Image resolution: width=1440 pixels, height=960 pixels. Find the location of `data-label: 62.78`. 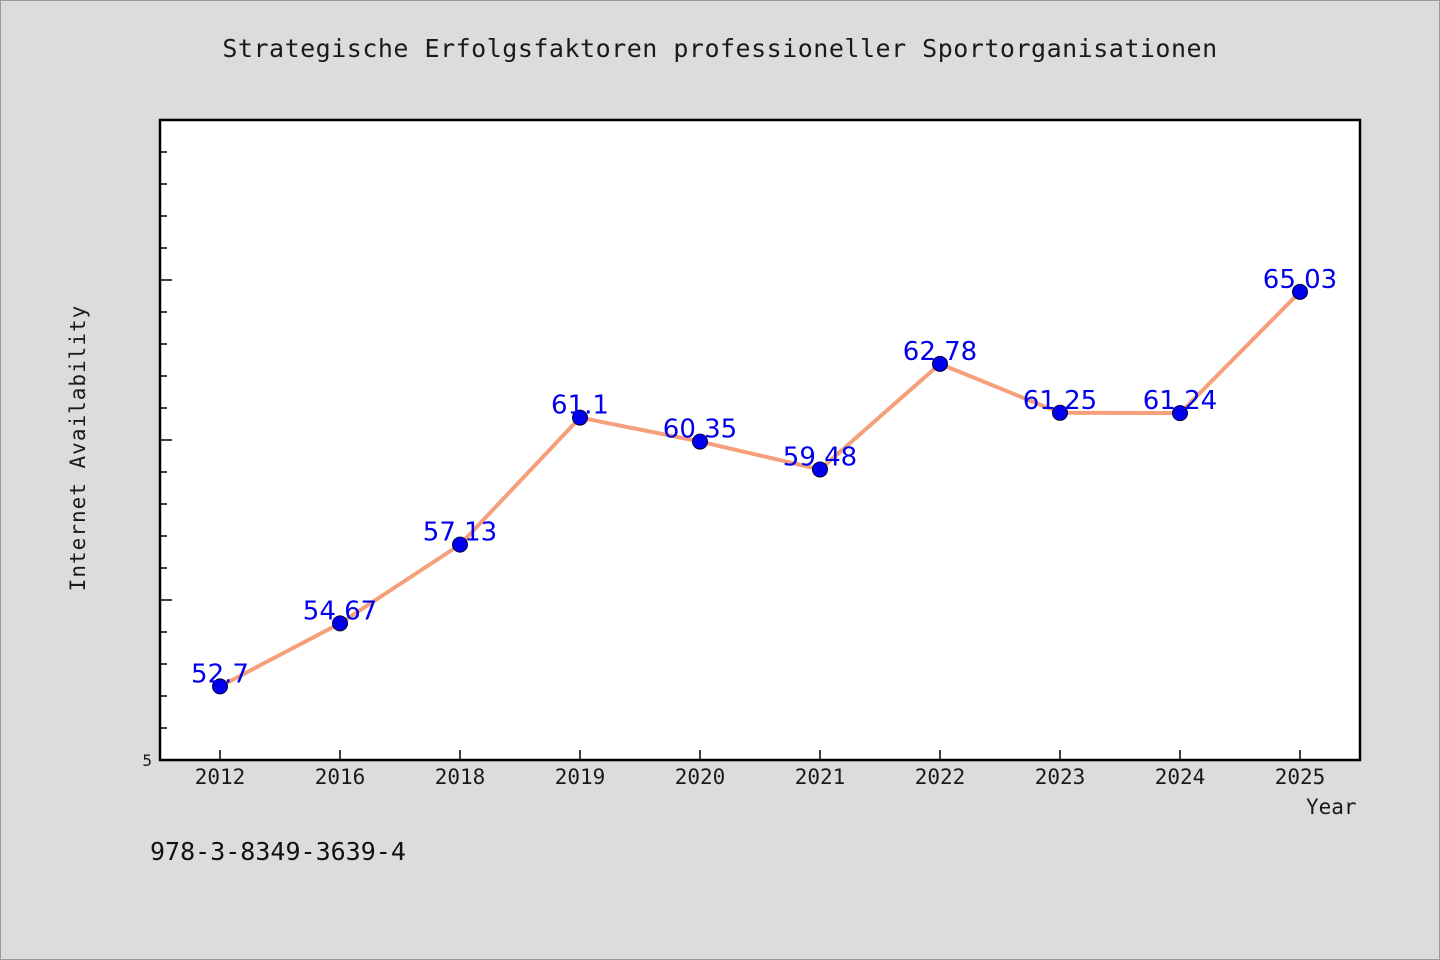

data-label: 62.78 is located at coordinates (940, 352).